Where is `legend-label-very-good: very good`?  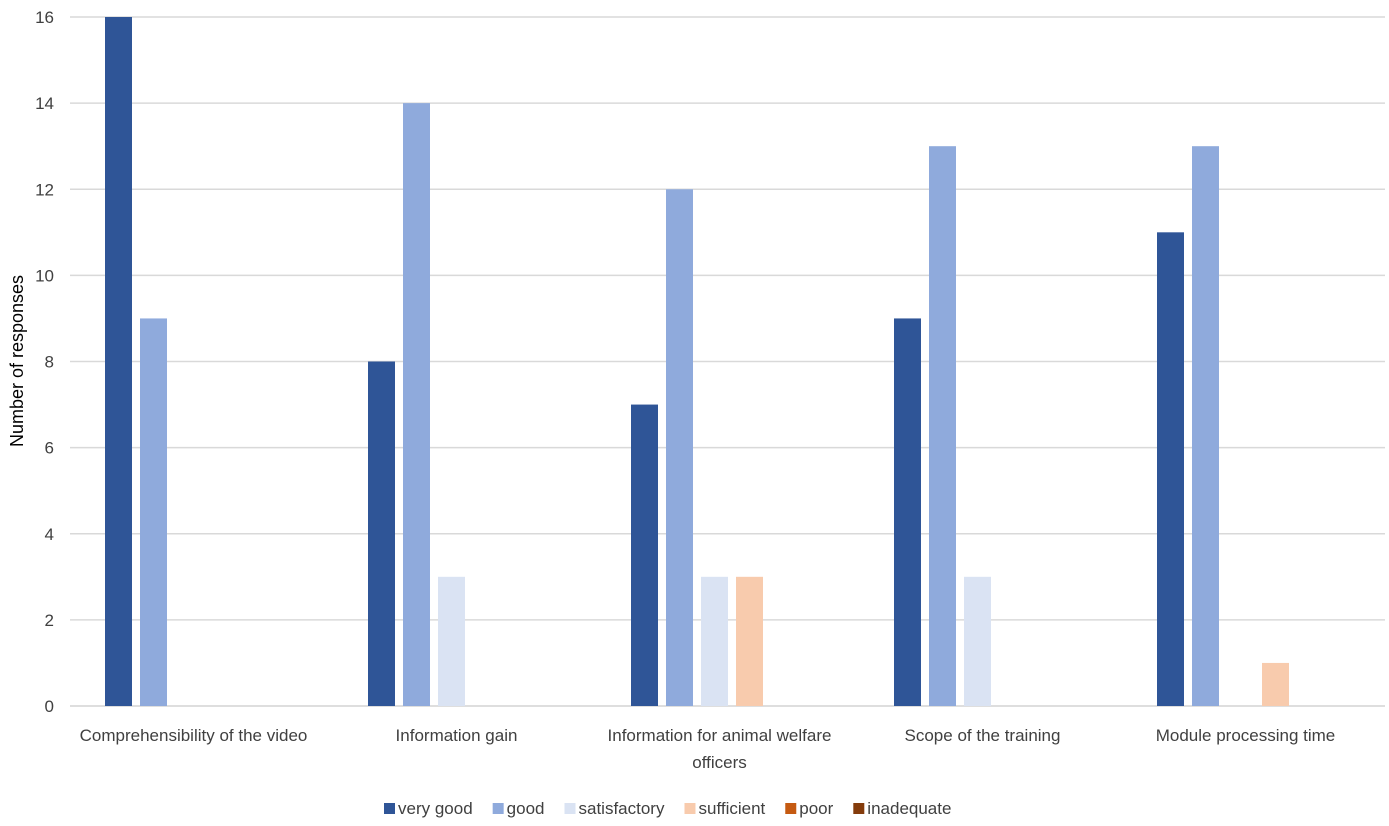
legend-label-very-good: very good is located at coordinates (435, 808).